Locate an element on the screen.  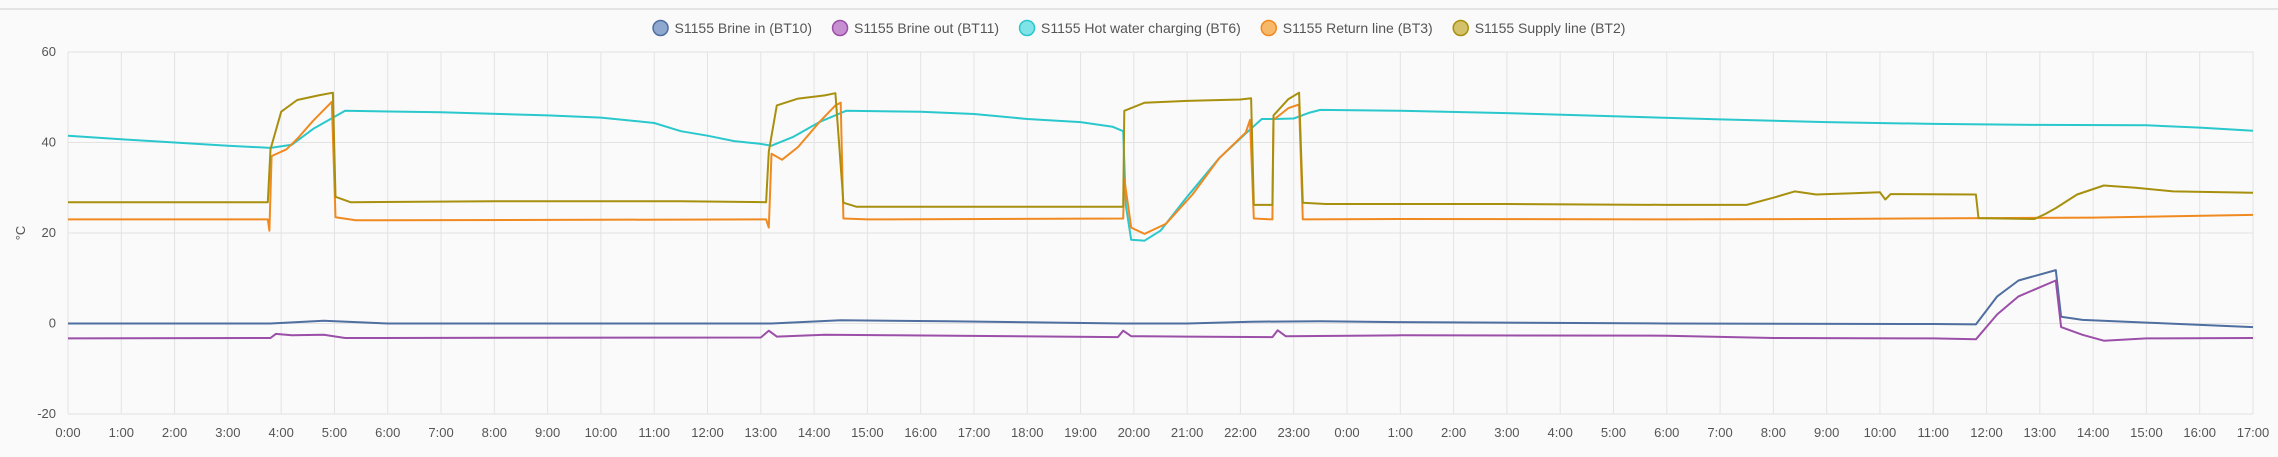
x-tick-label: 20:00 is located at coordinates (1134, 432).